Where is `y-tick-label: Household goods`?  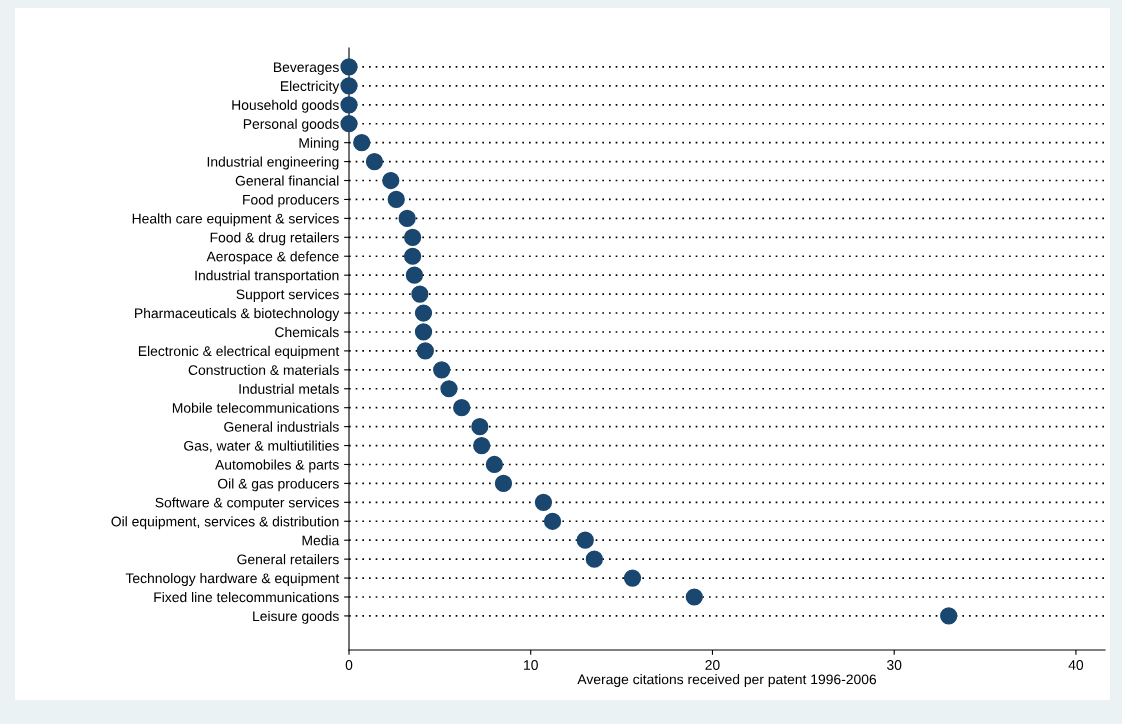 y-tick-label: Household goods is located at coordinates (285, 106).